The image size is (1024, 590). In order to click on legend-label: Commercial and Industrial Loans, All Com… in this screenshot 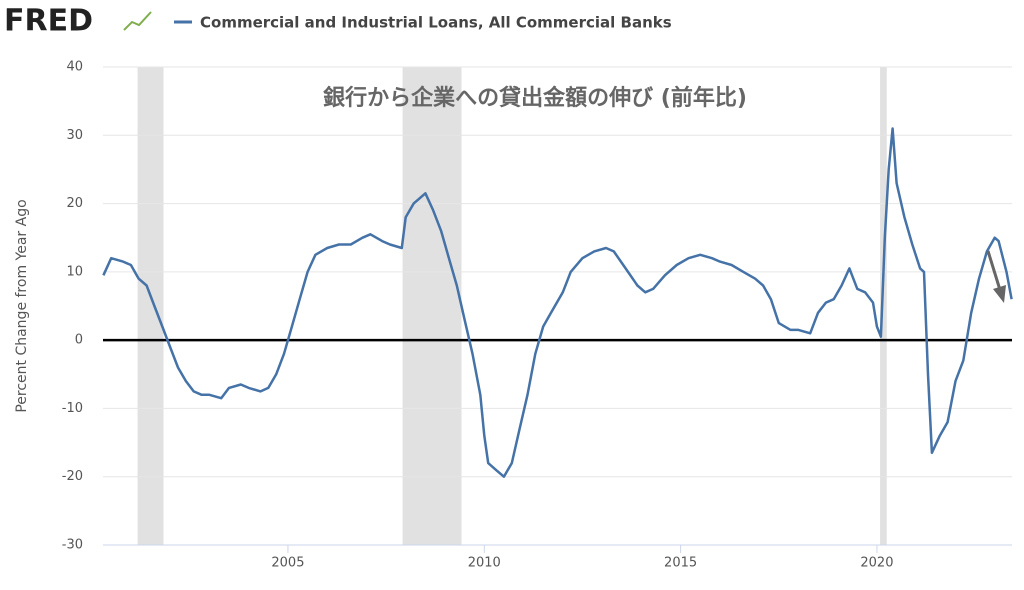, I will do `click(436, 23)`.